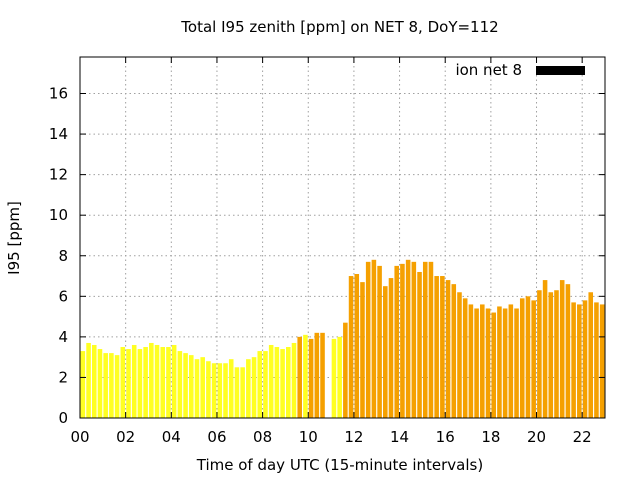 The height and width of the screenshot is (484, 640). What do you see at coordinates (262, 437) in the screenshot?
I see `x-tick-label: 08` at bounding box center [262, 437].